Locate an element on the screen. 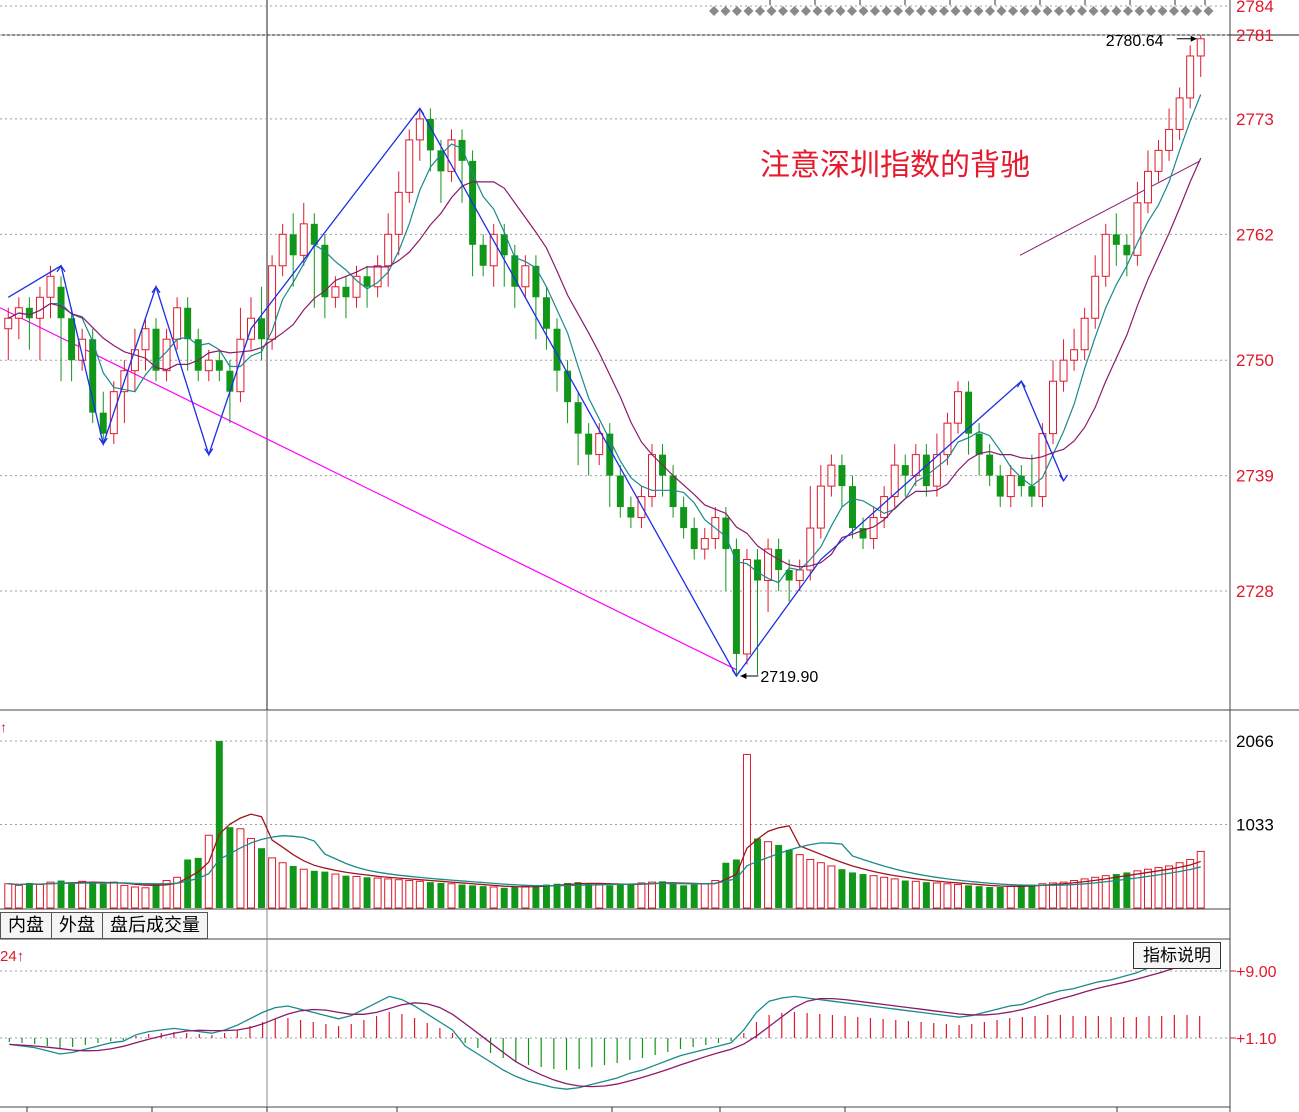  macd-tick-label: +9.00 is located at coordinates (1256, 972).